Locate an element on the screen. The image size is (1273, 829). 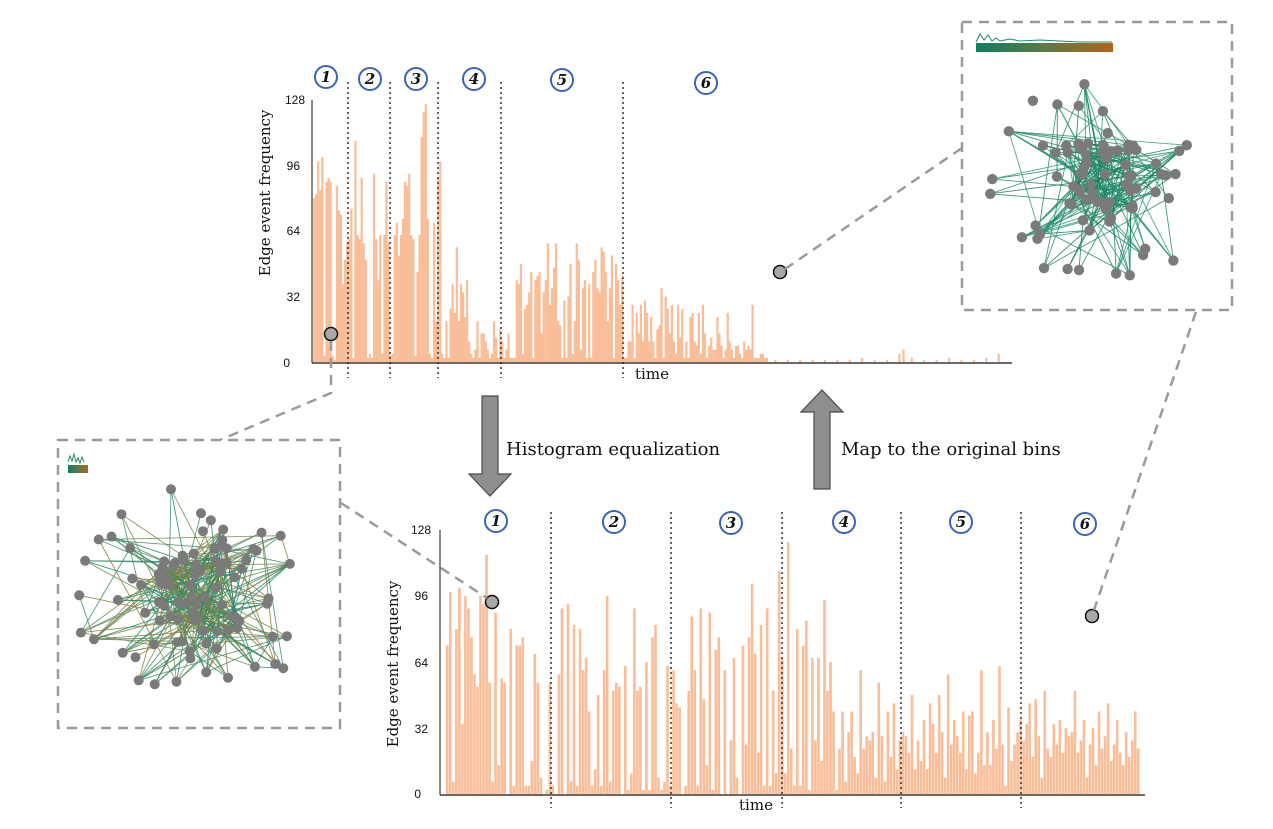
top-x-axis-label: time is located at coordinates (652, 374).